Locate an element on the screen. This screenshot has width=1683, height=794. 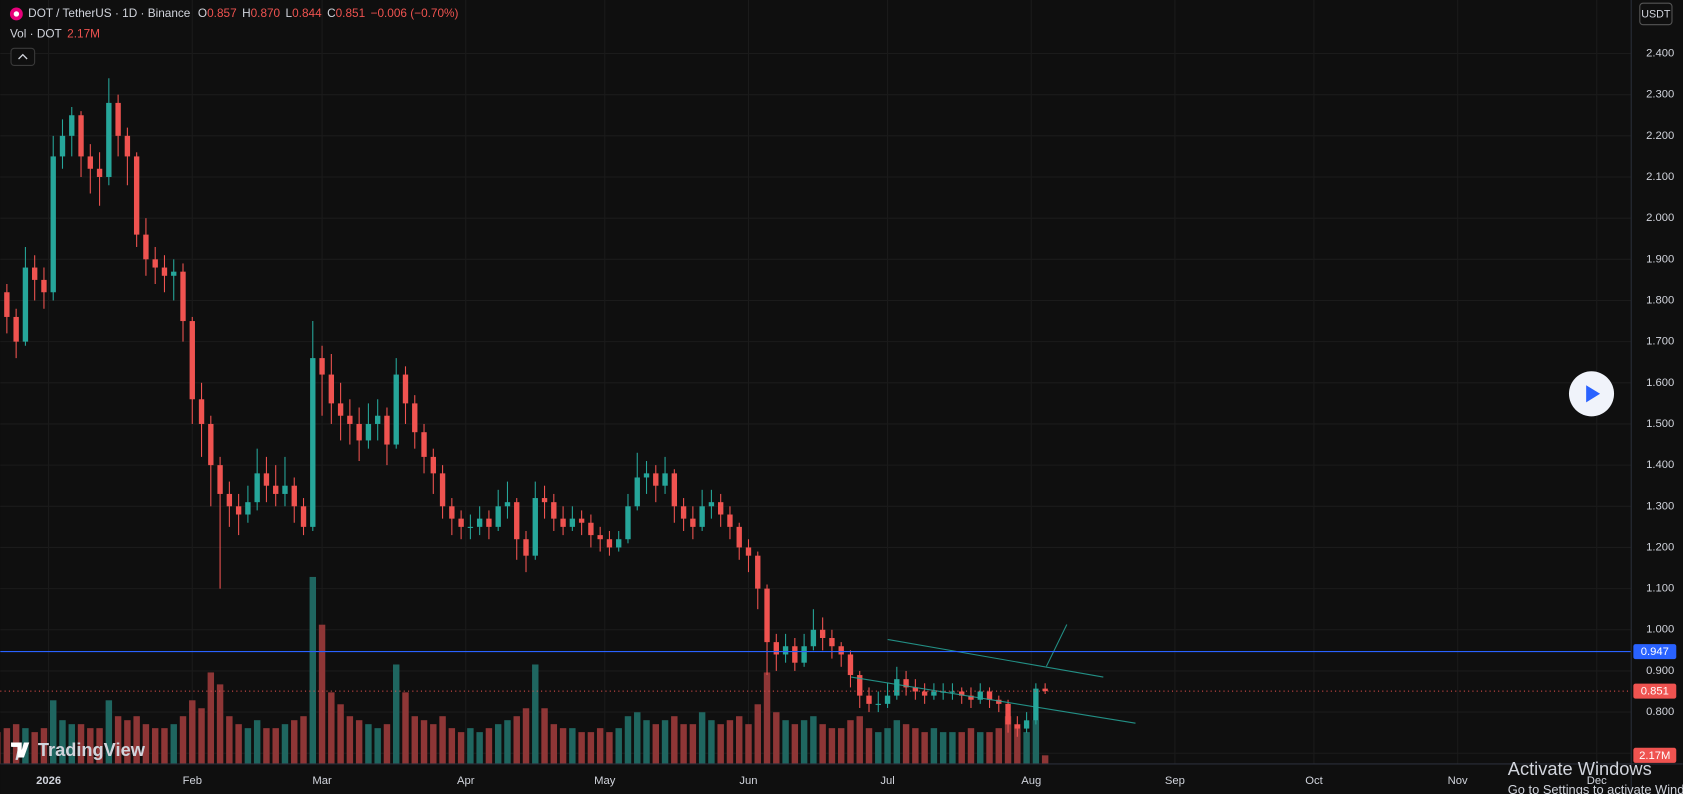
symbol: DOT / TetherUS · 1D · Binance is located at coordinates (109, 13).